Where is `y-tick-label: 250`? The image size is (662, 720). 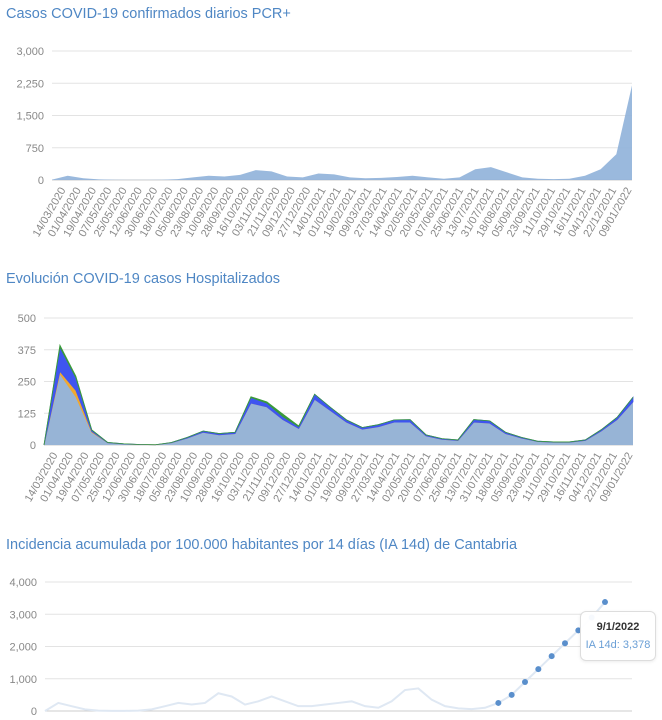 y-tick-label: 250 is located at coordinates (27, 383).